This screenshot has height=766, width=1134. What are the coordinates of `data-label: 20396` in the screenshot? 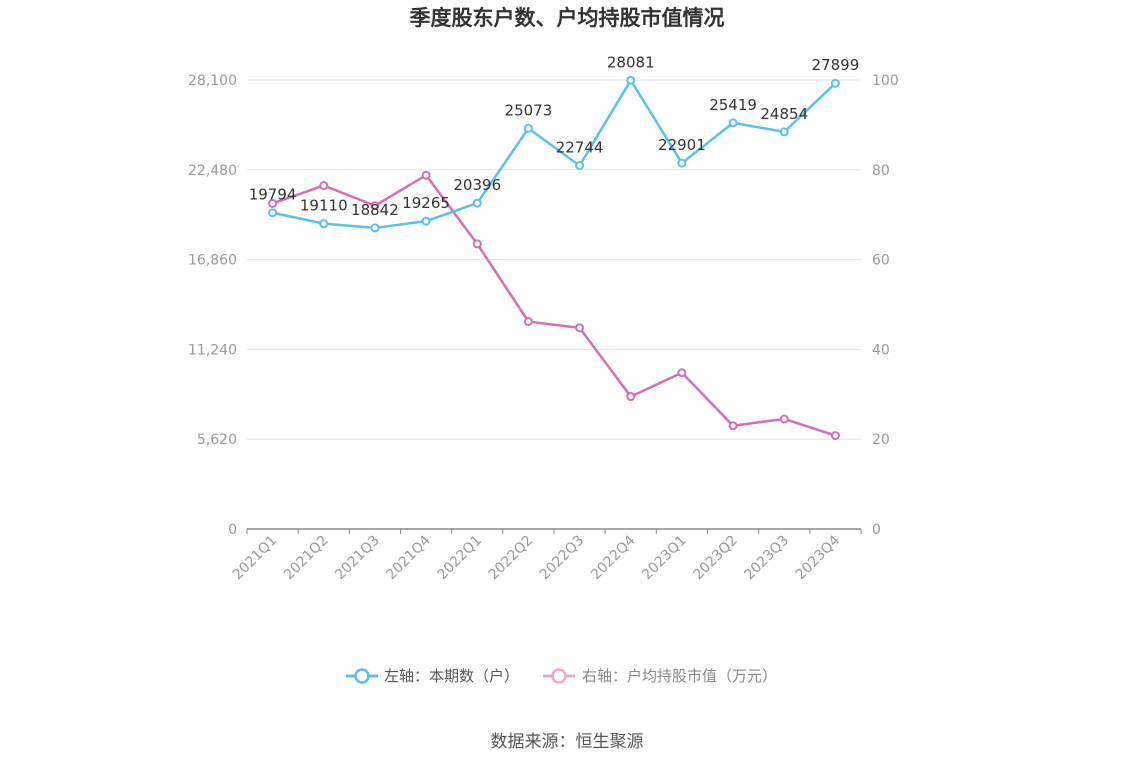 It's located at (477, 185).